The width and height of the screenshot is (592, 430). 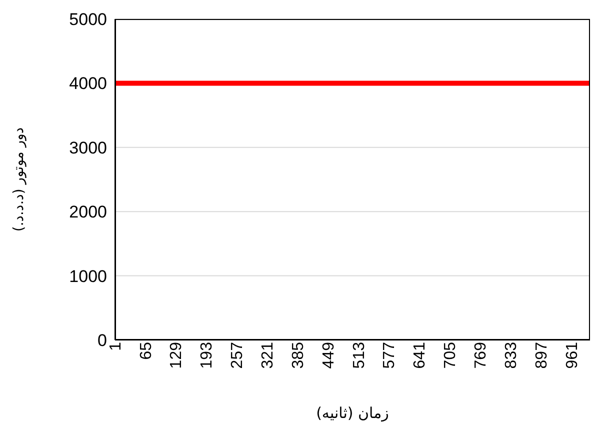 What do you see at coordinates (420, 355) in the screenshot?
I see `x-tick-label: 641` at bounding box center [420, 355].